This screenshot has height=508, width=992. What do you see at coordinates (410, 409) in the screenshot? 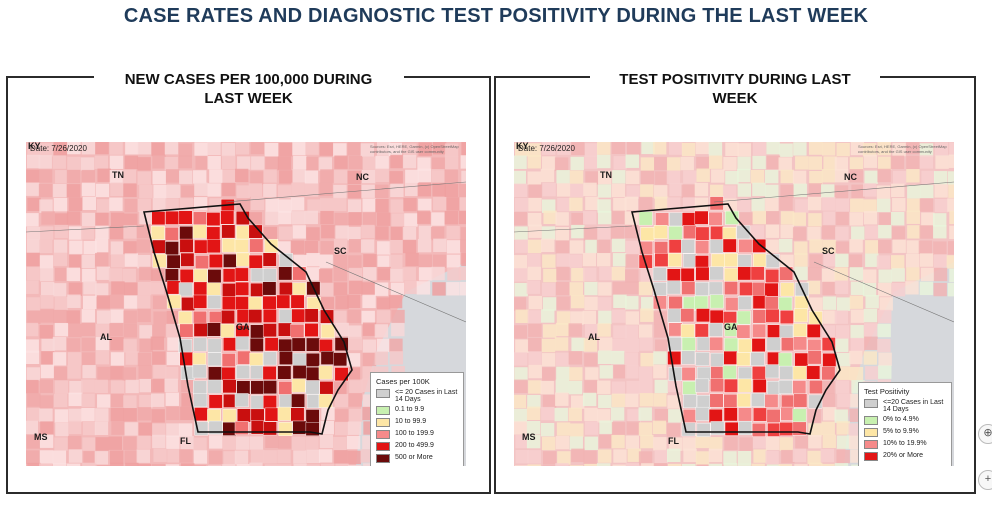
I see `legend-item-label: 0.1 to 9.9` at bounding box center [410, 409].